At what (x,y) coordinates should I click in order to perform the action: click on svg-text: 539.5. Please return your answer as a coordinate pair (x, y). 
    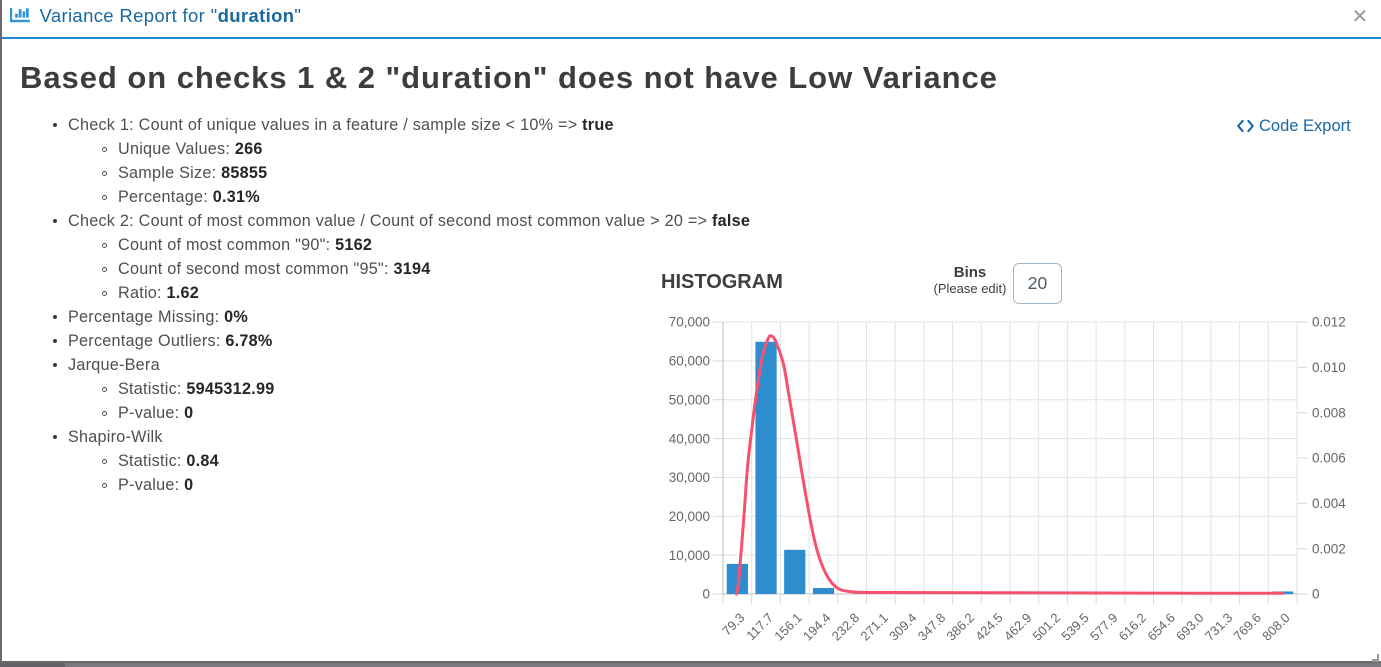
    Looking at the image, I should click on (1075, 627).